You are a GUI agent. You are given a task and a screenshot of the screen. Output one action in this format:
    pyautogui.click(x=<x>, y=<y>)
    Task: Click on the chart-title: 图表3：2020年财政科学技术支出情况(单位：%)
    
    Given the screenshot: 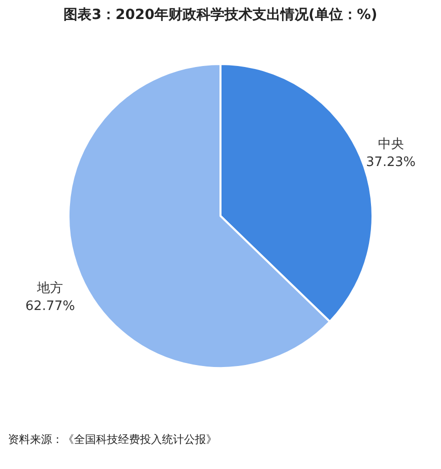 What is the action you would take?
    pyautogui.click(x=221, y=15)
    